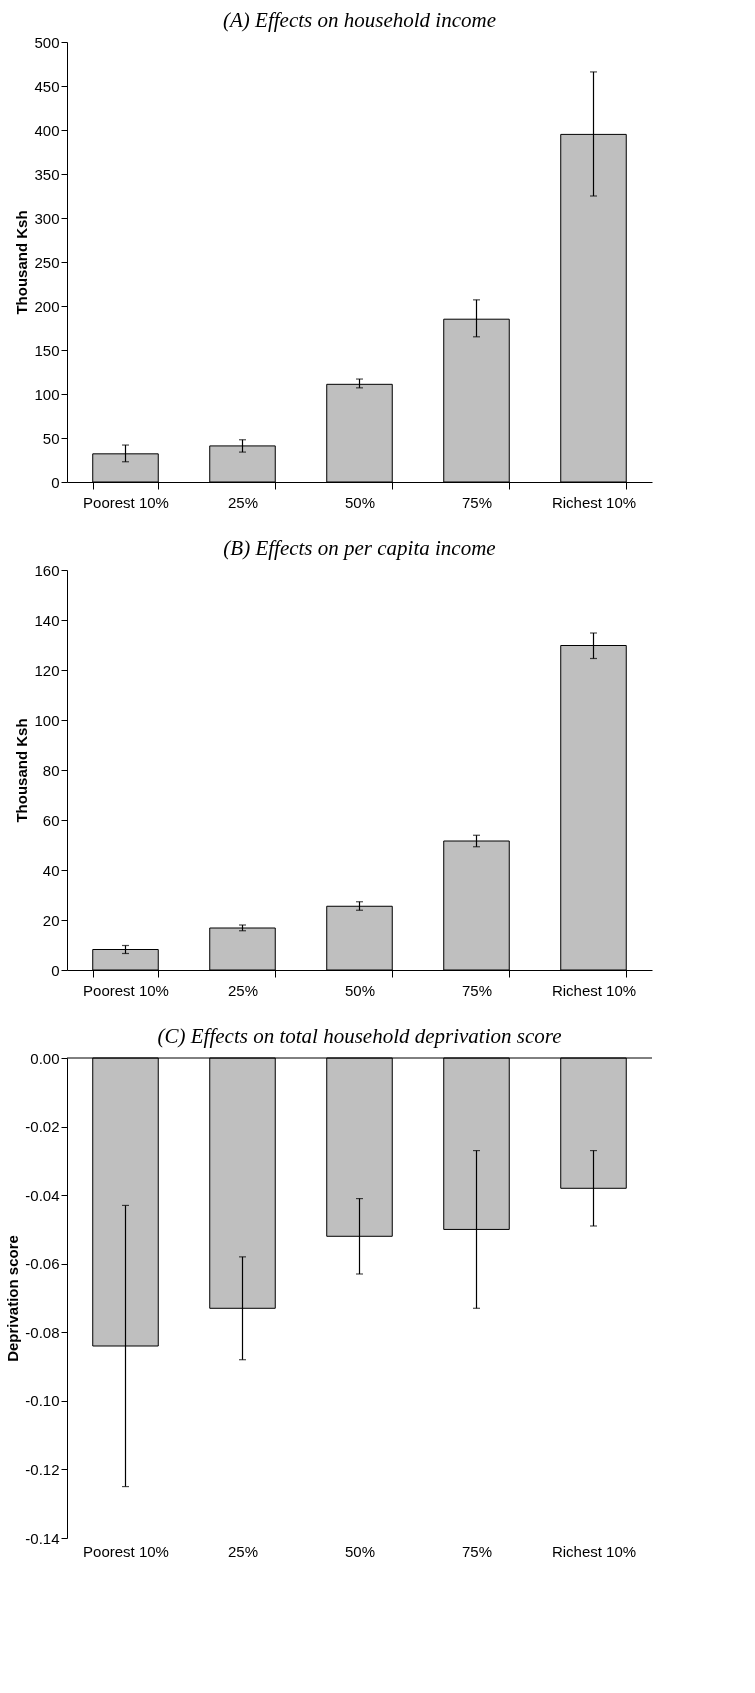 Image resolution: width=755 pixels, height=1693 pixels. What do you see at coordinates (42, 1538) in the screenshot?
I see `y-tick-label: -0.14` at bounding box center [42, 1538].